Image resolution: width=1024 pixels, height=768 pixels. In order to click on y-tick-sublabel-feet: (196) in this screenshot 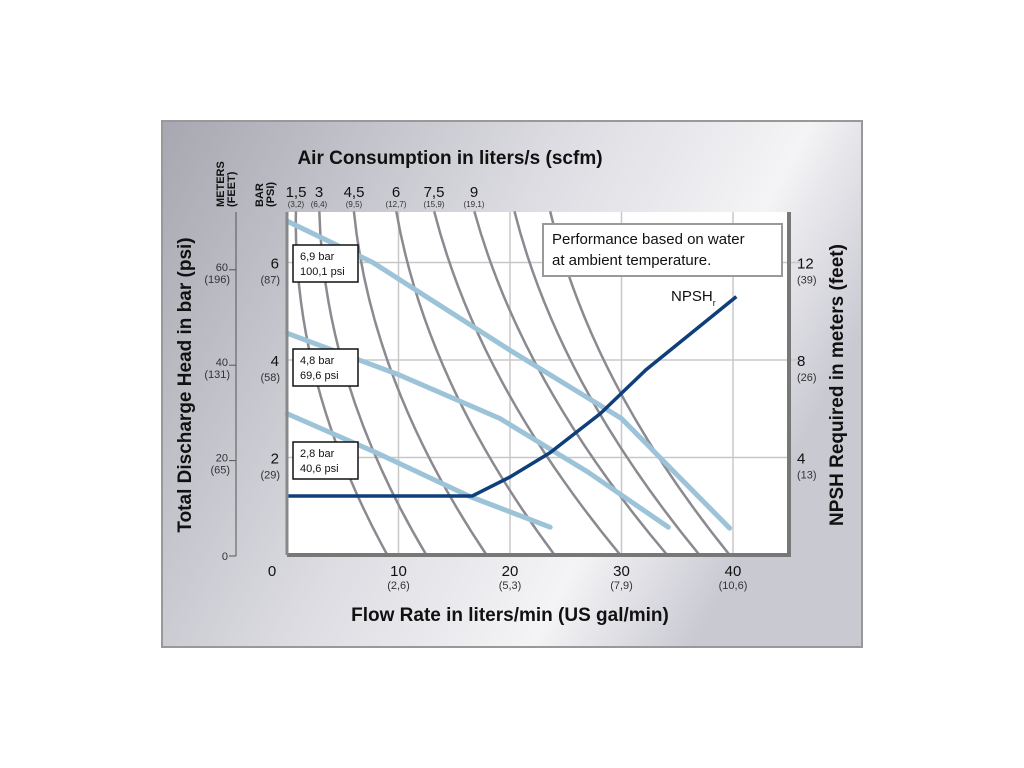, I will do `click(217, 280)`.